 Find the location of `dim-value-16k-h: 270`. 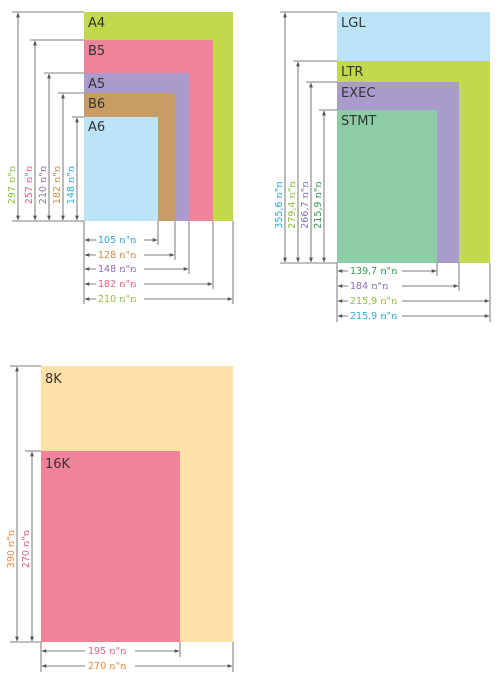

dim-value-16k-h: 270 is located at coordinates (26, 559).